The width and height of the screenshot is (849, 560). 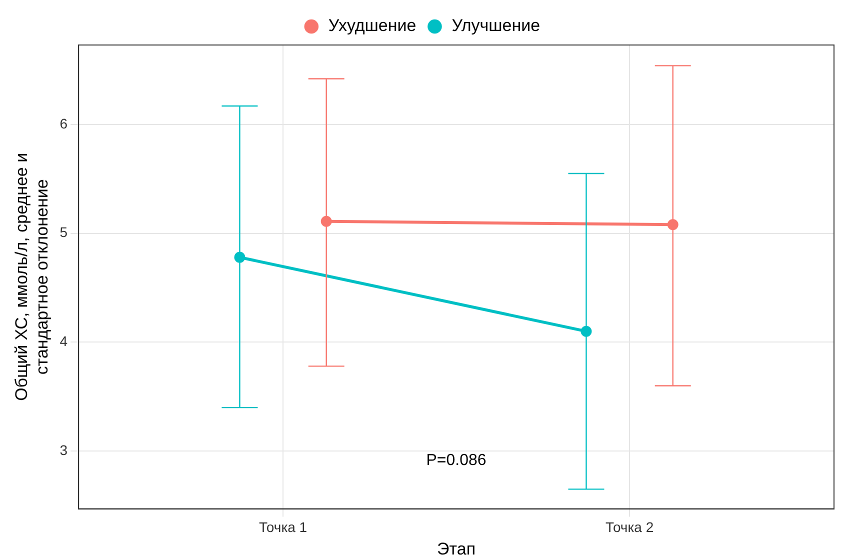 I want to click on x-axis-title: Этап, so click(x=456, y=548).